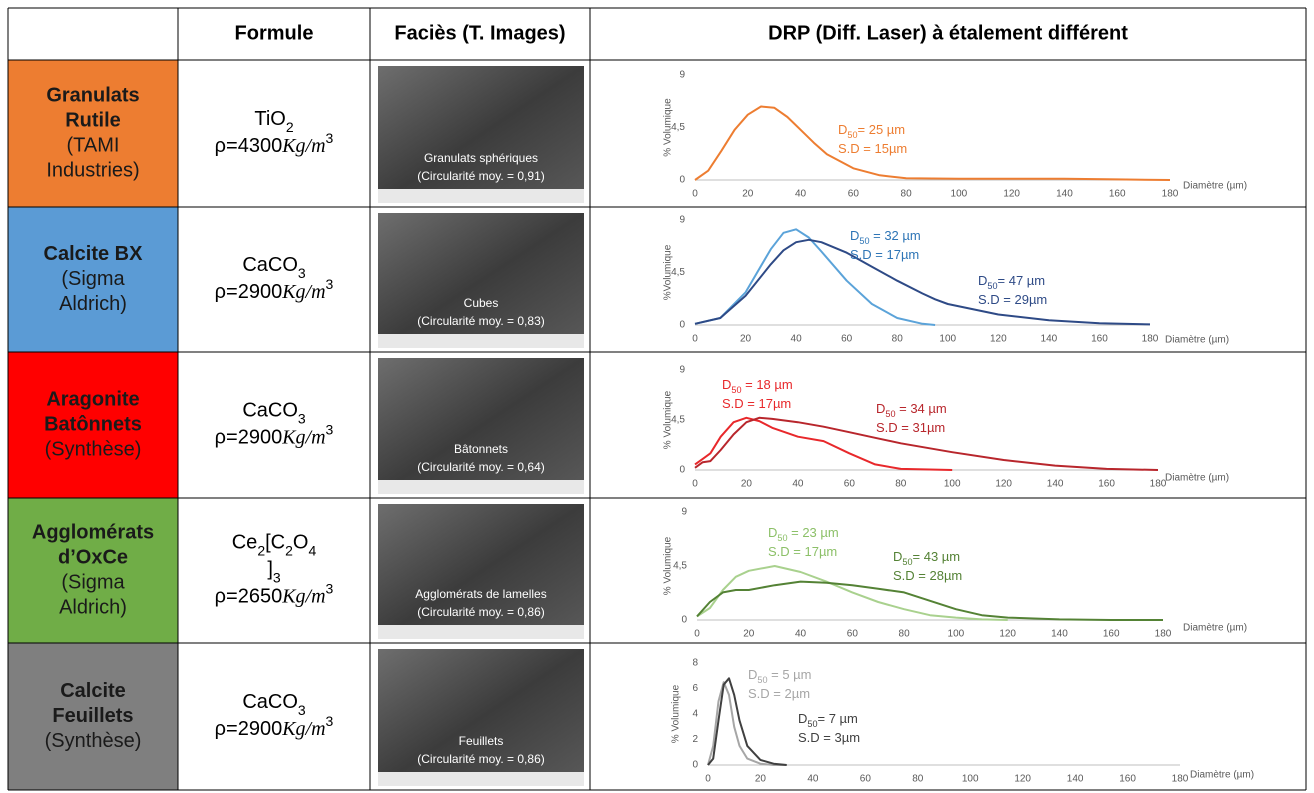  I want to click on text-segment: = 43 µm, so click(937, 556).